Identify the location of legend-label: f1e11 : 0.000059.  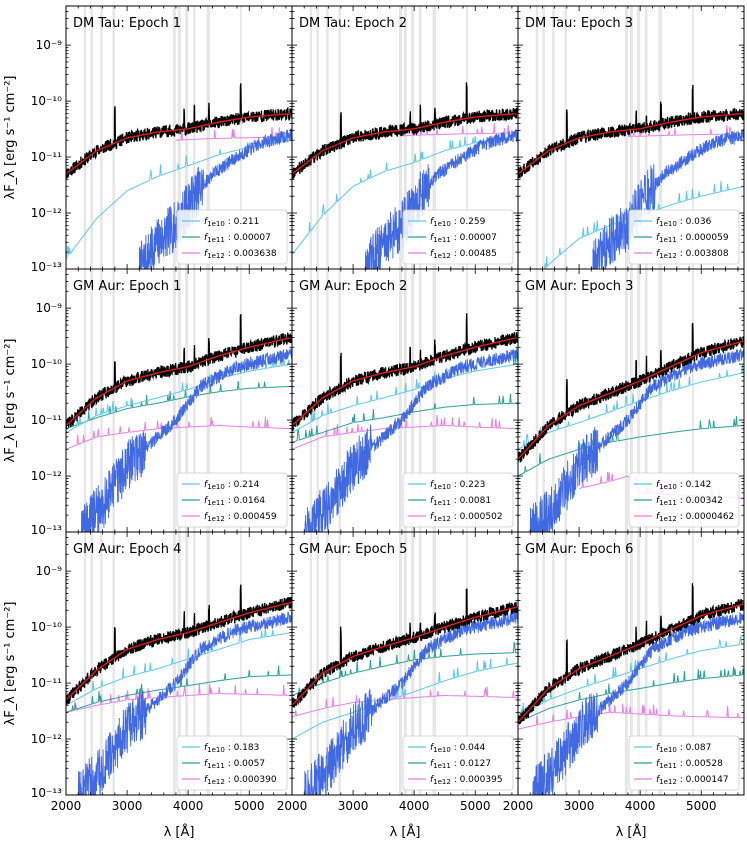
(692, 238).